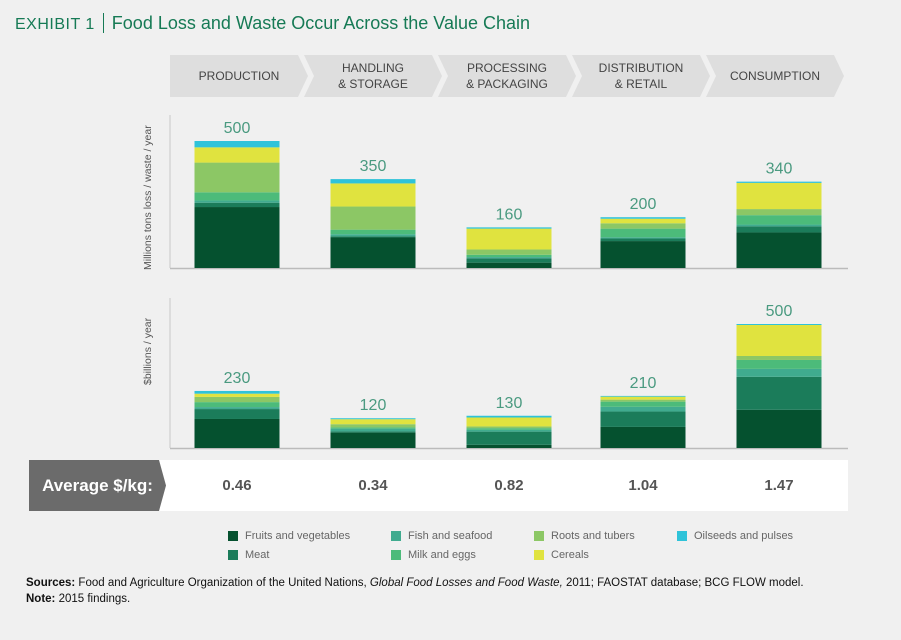  What do you see at coordinates (450, 536) in the screenshot?
I see `legend-label: Fish and seafood` at bounding box center [450, 536].